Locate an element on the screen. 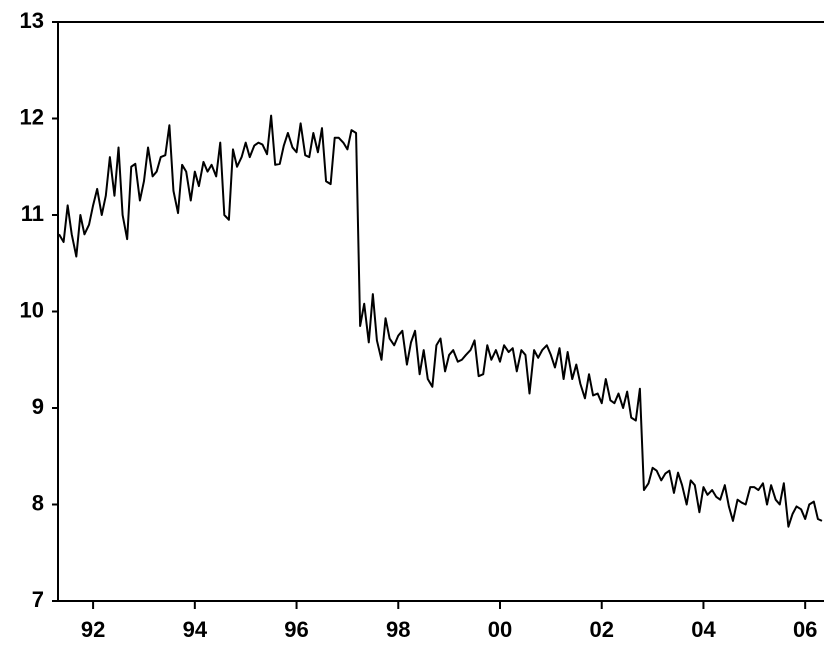 The height and width of the screenshot is (653, 824). x-tick-label: 96 is located at coordinates (296, 629).